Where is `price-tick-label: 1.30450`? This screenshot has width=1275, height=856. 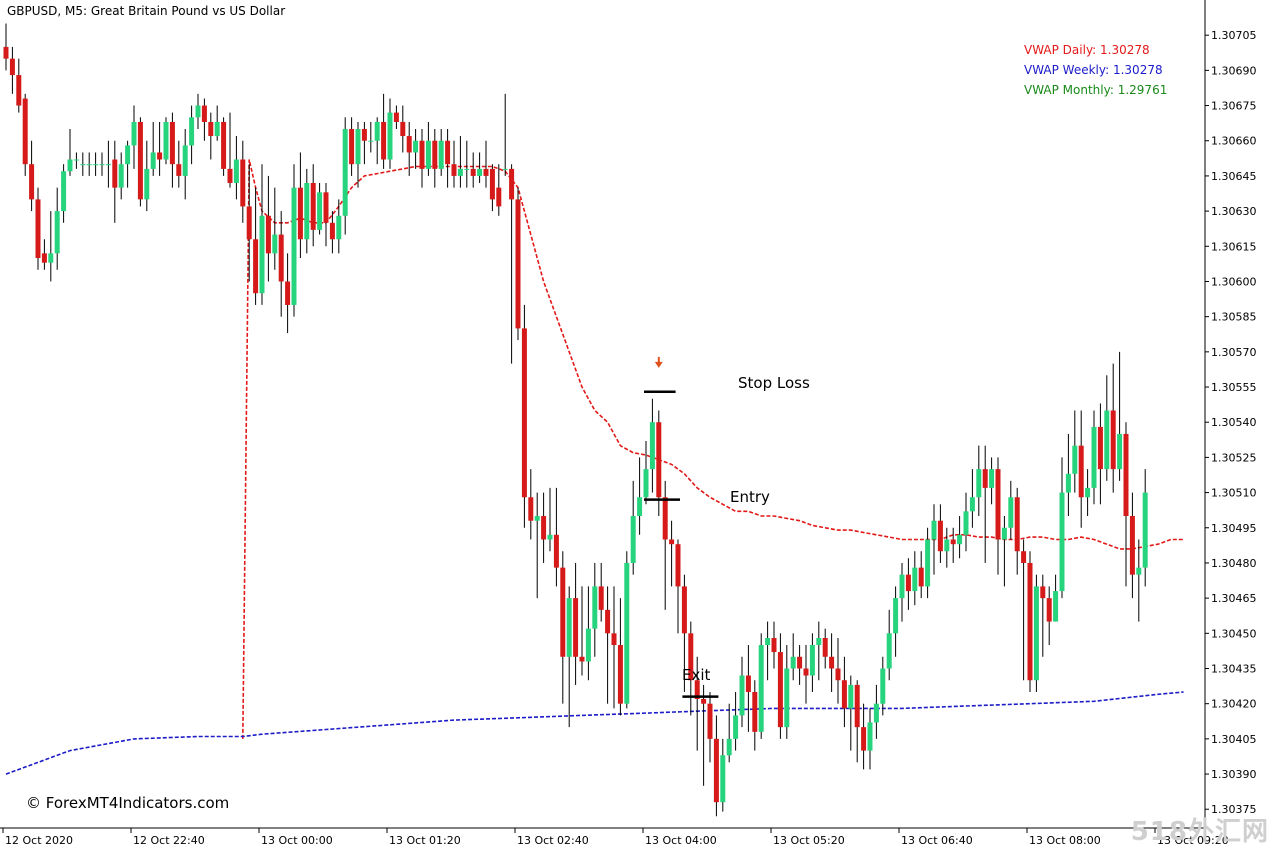
price-tick-label: 1.30450 is located at coordinates (1234, 633).